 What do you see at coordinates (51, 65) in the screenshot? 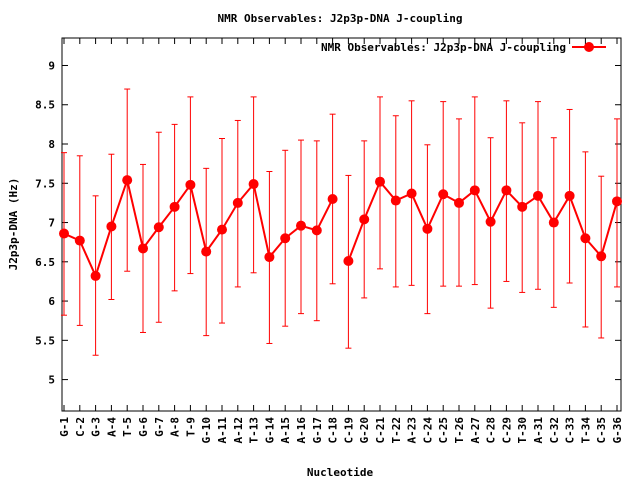
I see `y-tick-label: 9` at bounding box center [51, 65].